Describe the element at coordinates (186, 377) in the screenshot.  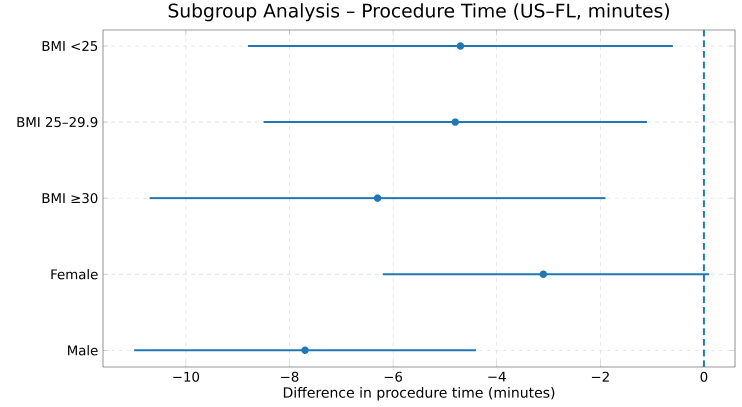
I see `x-tick-label: −10` at that location.